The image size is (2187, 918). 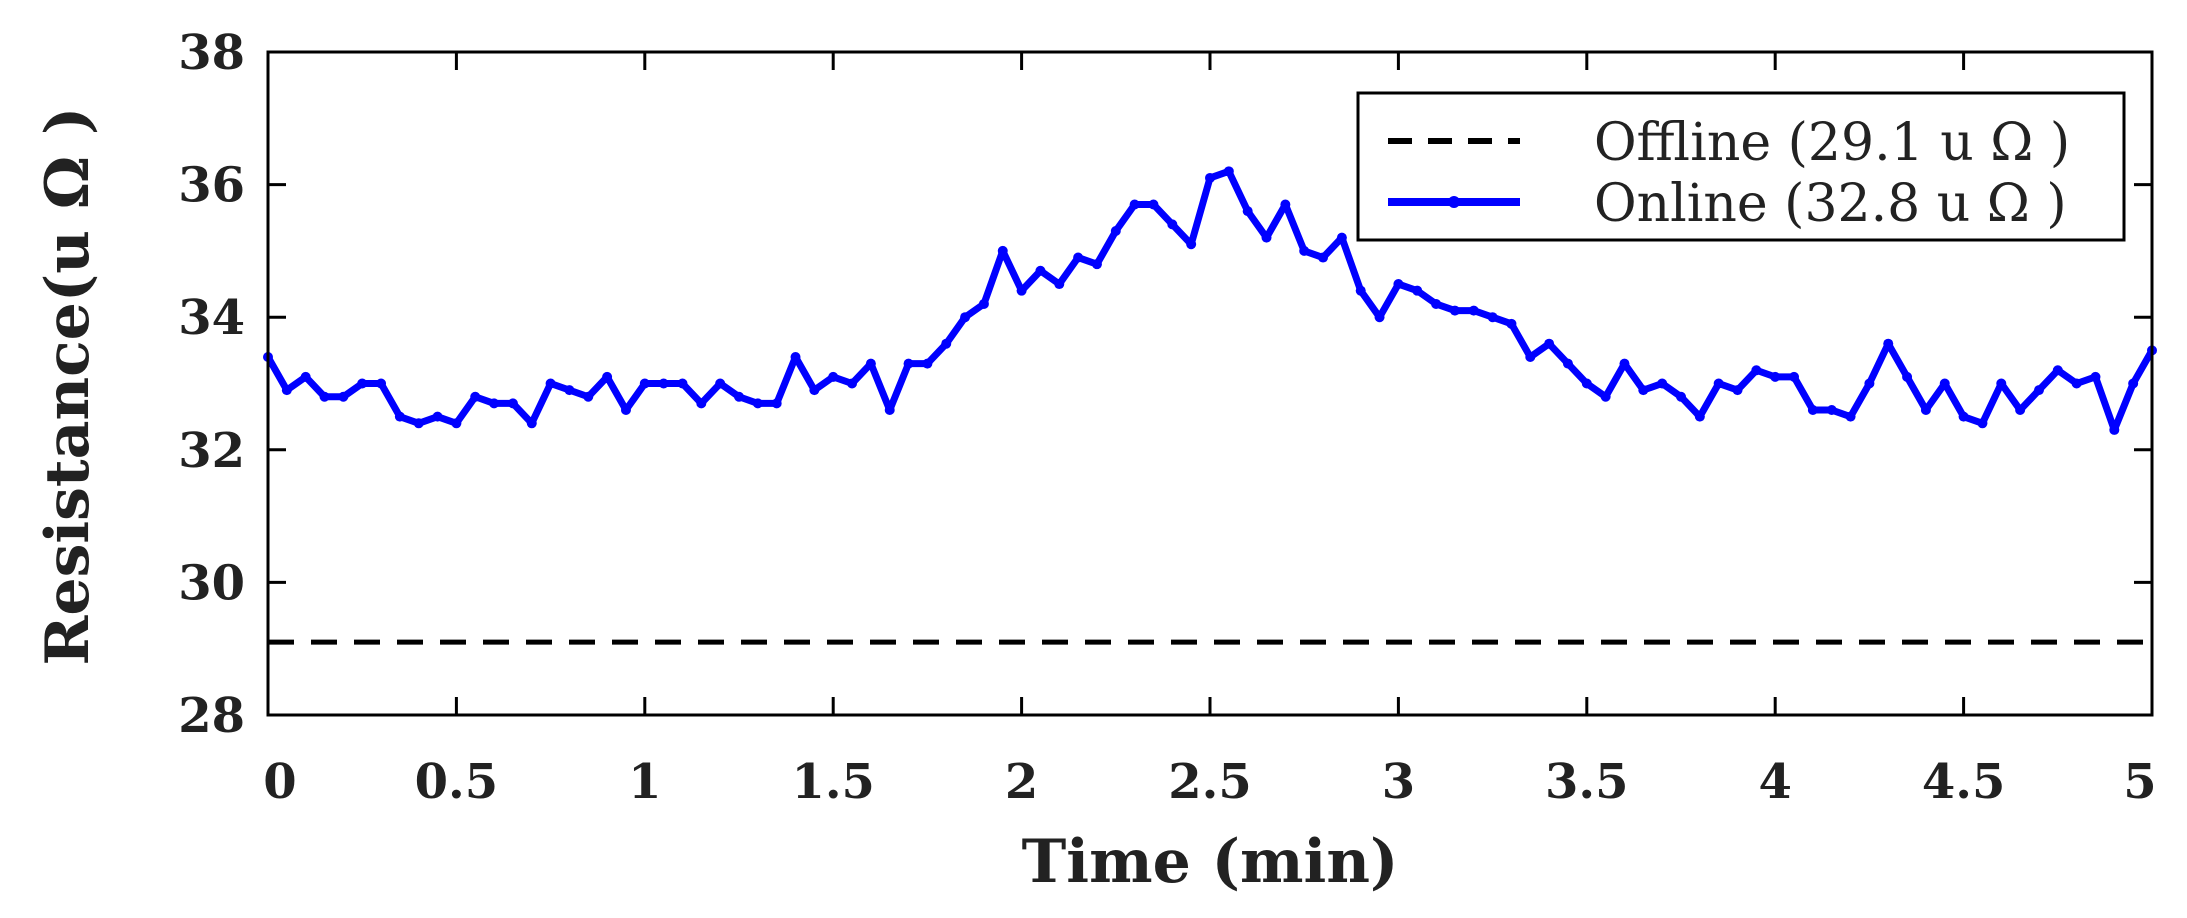 What do you see at coordinates (1210, 862) in the screenshot?
I see `x-axis-label: Time (min)` at bounding box center [1210, 862].